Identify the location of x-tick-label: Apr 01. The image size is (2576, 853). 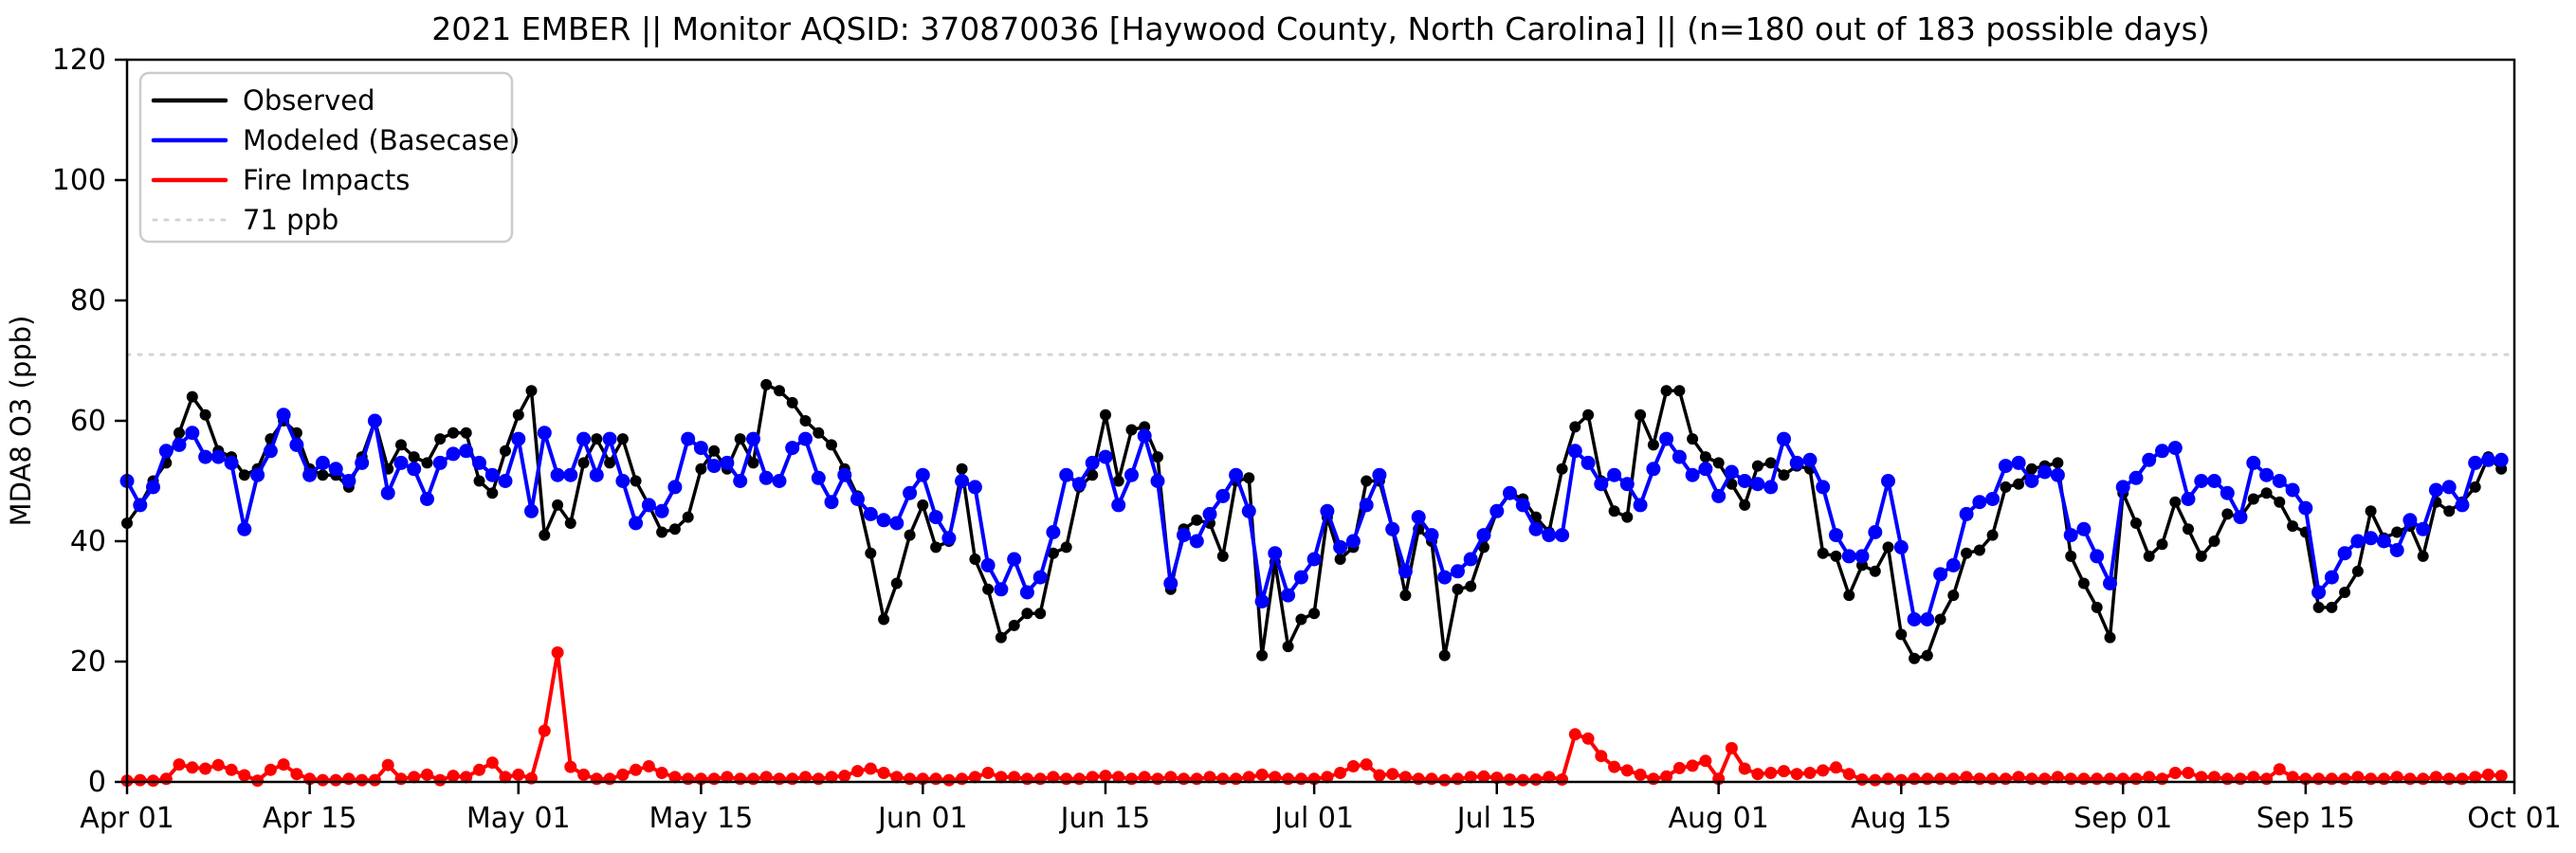
(127, 818).